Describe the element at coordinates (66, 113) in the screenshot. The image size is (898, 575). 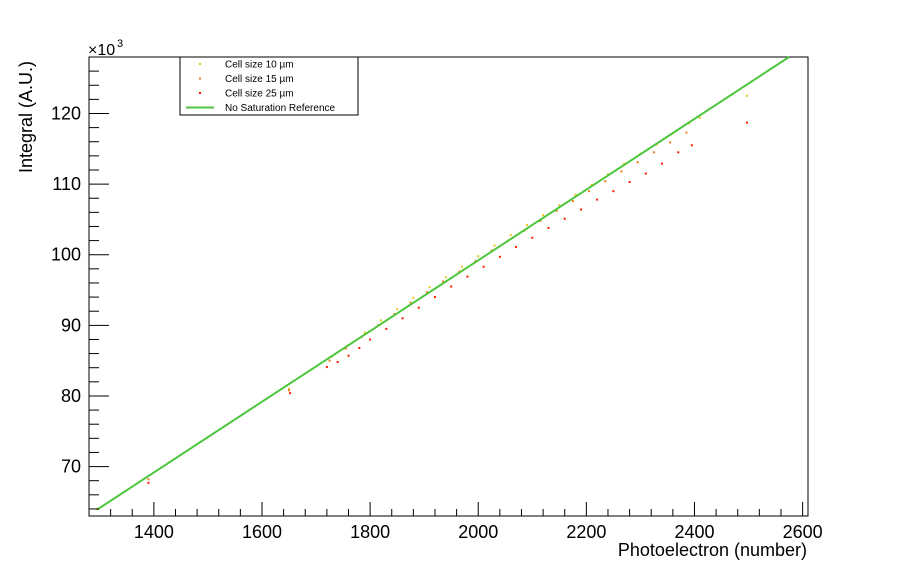
I see `y-tick-label: 120` at that location.